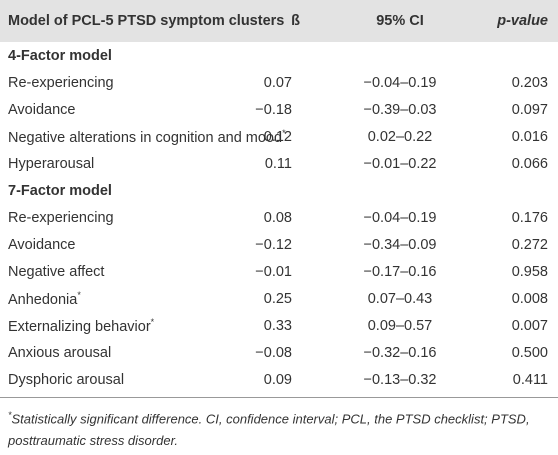  I want to click on beta: 0.08, so click(277, 217).